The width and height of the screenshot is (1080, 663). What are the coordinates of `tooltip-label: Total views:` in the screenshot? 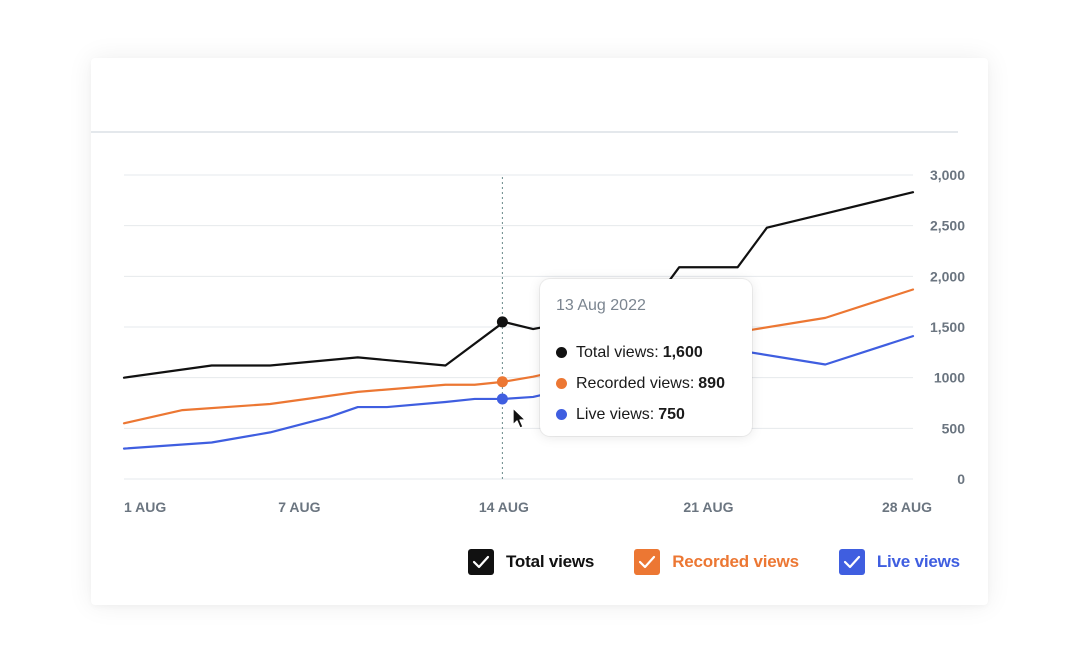 It's located at (617, 352).